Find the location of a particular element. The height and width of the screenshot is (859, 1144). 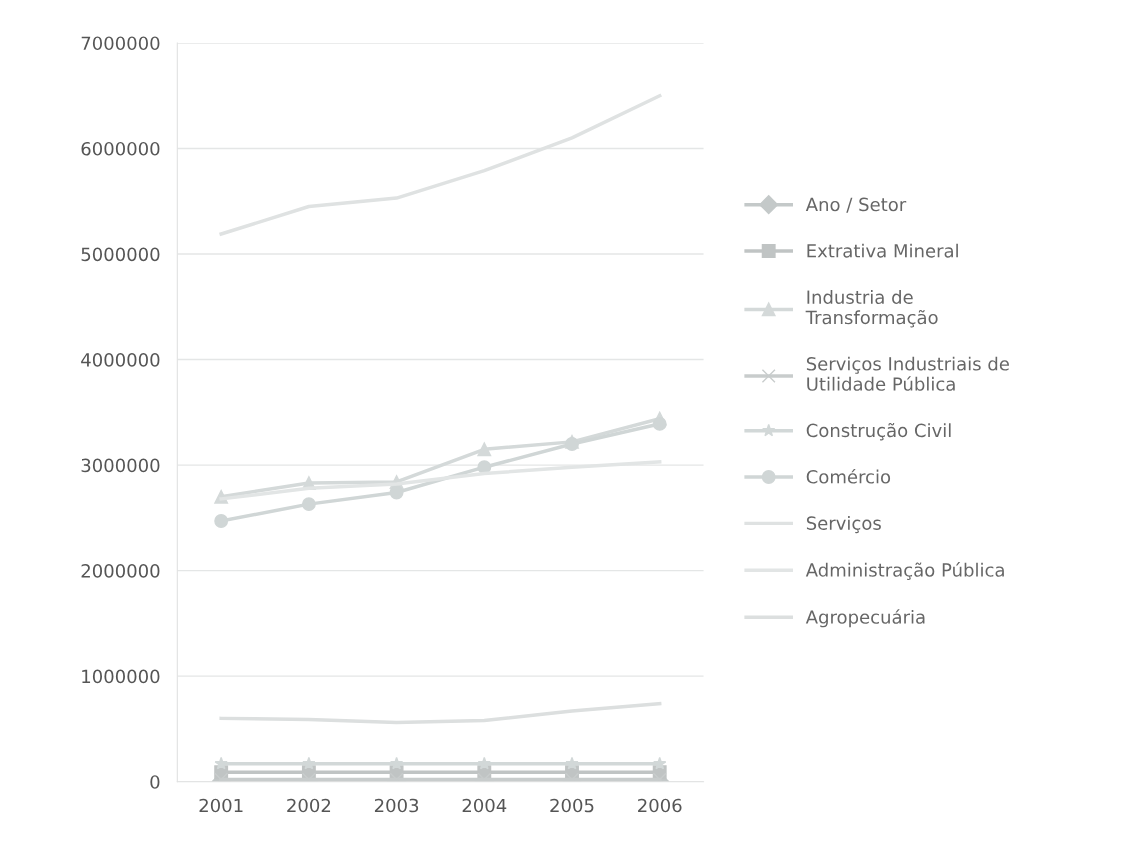

legend-label: Serviços is located at coordinates (843, 524).